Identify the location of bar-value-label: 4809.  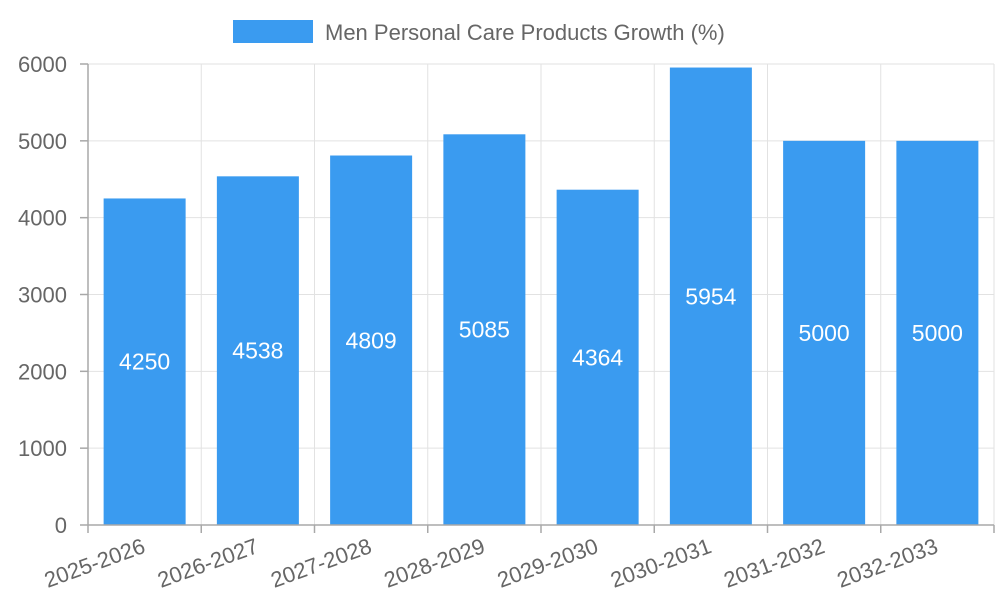
(371, 340).